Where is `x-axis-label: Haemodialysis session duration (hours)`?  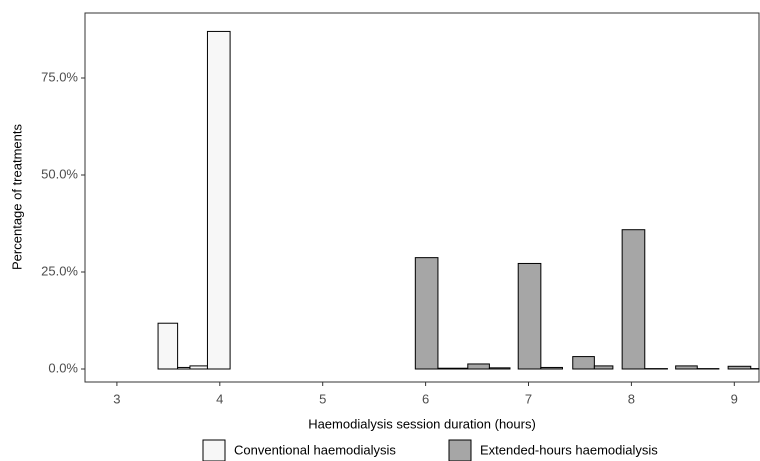
x-axis-label: Haemodialysis session duration (hours) is located at coordinates (422, 423).